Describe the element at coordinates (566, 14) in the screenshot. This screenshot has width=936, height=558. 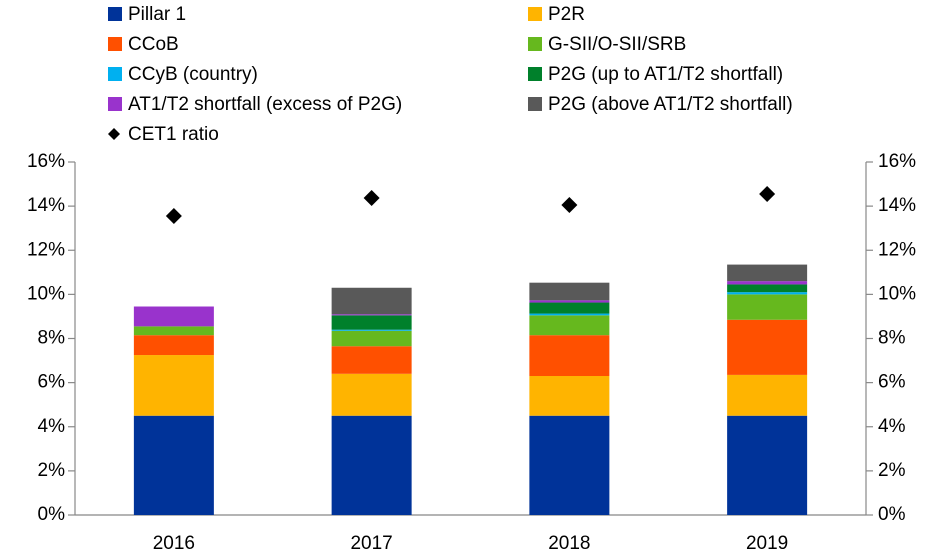
I see `legend-label: P2R` at that location.